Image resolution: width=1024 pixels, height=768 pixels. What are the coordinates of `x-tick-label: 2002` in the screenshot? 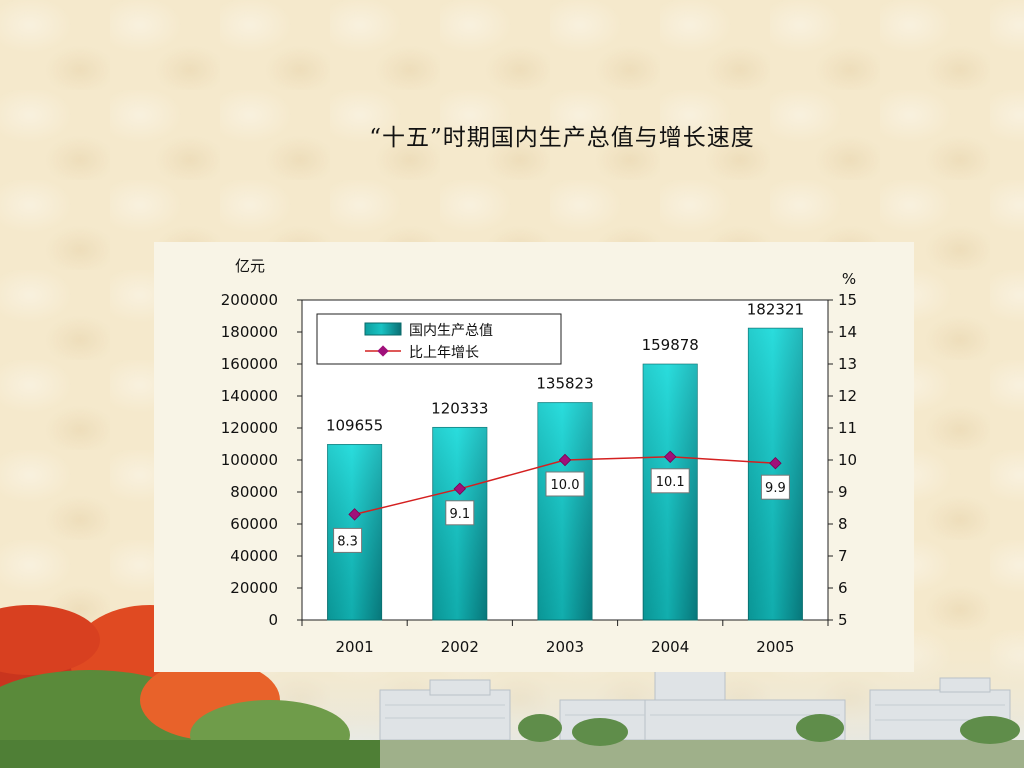 It's located at (460, 647).